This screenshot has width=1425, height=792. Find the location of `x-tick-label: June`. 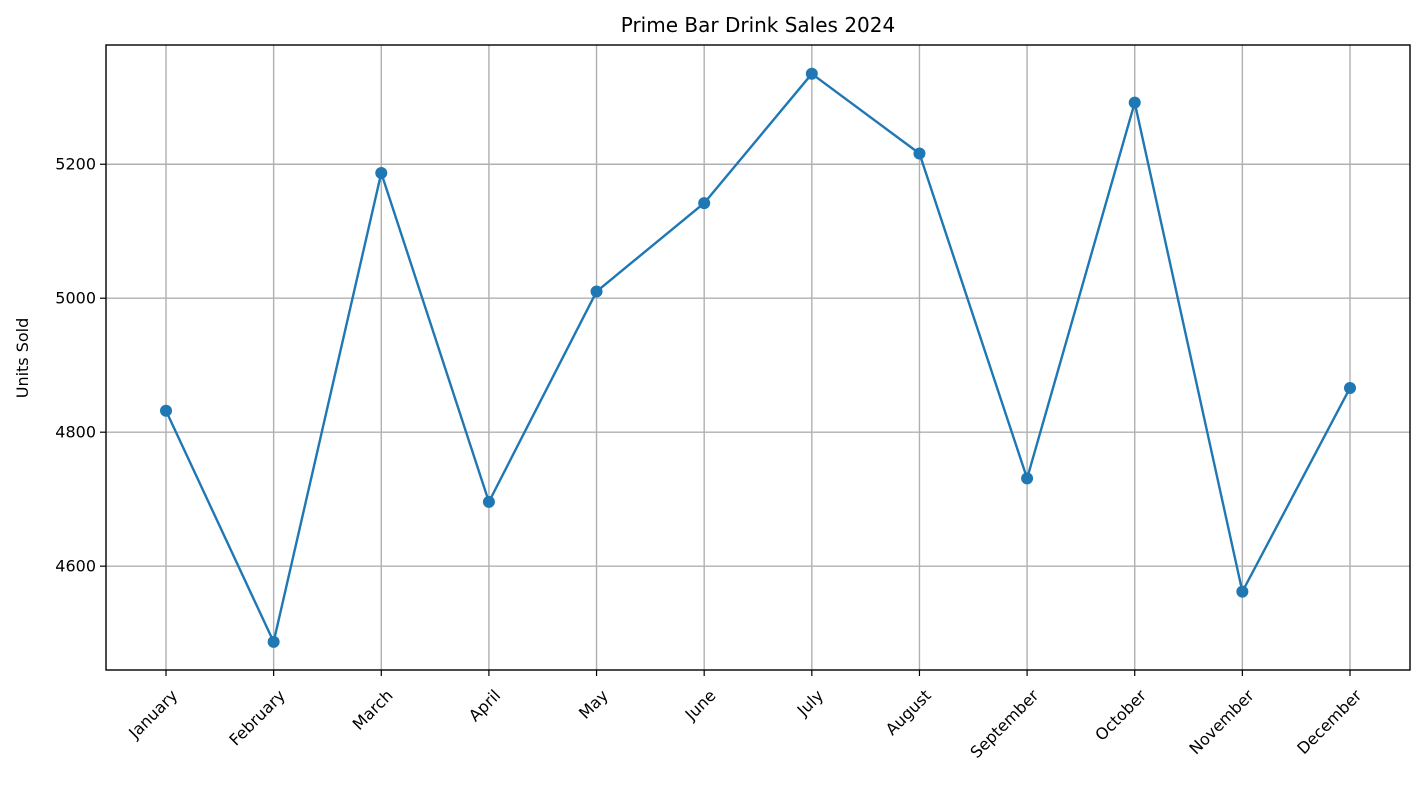

x-tick-label: June is located at coordinates (700, 705).